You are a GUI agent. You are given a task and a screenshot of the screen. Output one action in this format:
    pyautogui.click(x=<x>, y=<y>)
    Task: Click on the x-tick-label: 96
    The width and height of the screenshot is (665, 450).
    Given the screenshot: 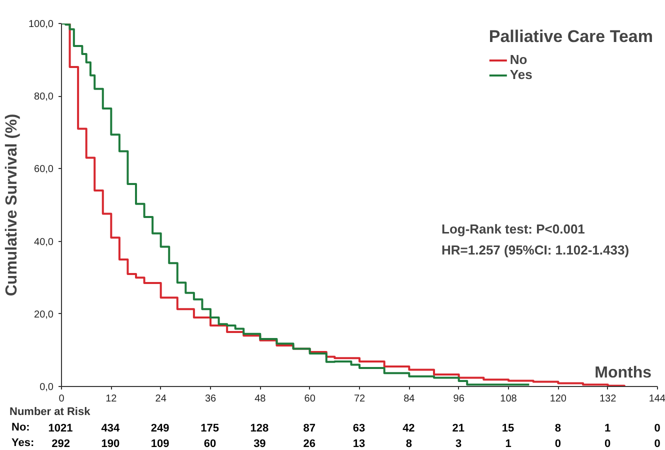 What is the action you would take?
    pyautogui.click(x=459, y=399)
    